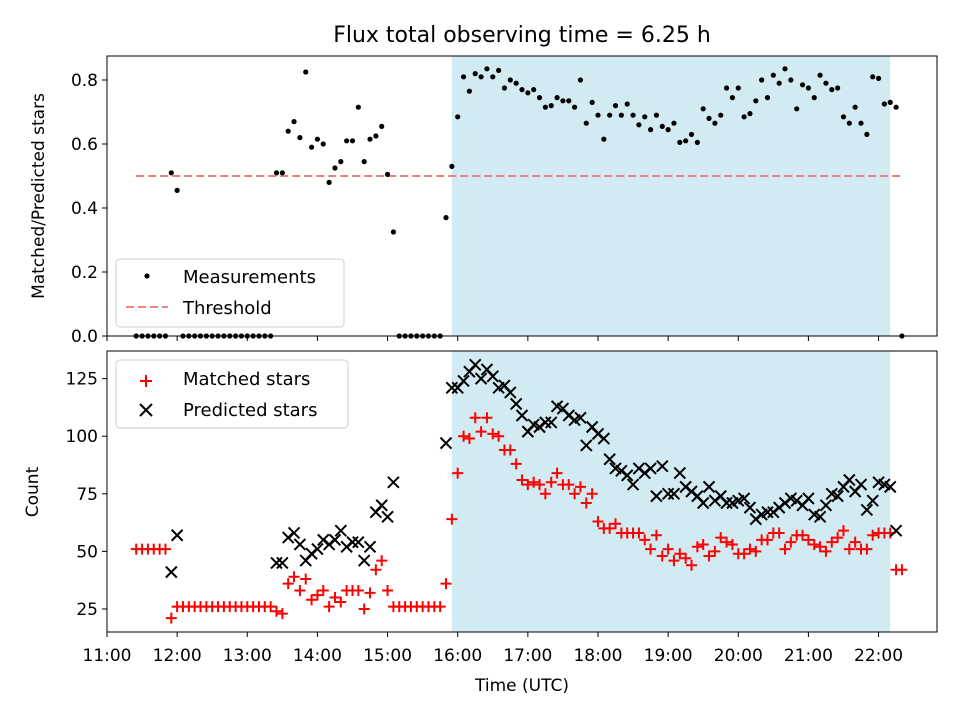  I want to click on x-tick-label: 14:00, so click(317, 656).